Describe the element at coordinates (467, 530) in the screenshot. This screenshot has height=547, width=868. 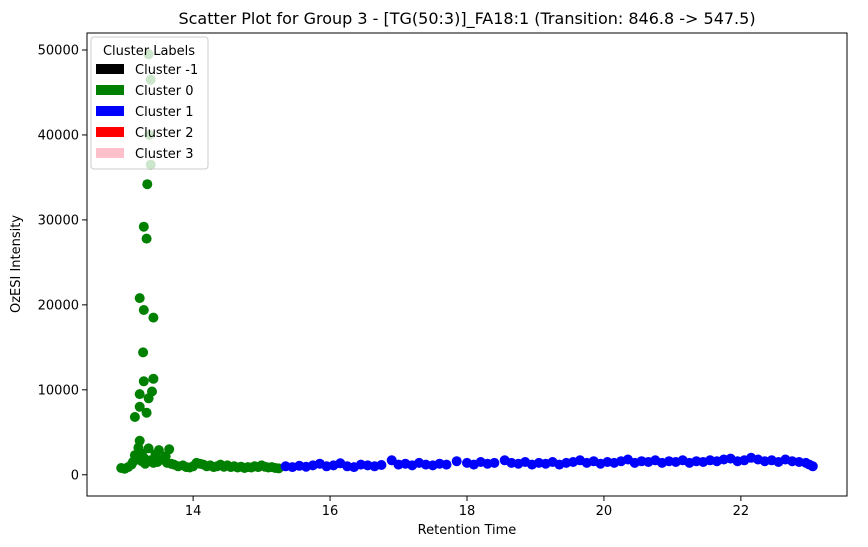
I see `x-axis-label: Retention Time` at that location.